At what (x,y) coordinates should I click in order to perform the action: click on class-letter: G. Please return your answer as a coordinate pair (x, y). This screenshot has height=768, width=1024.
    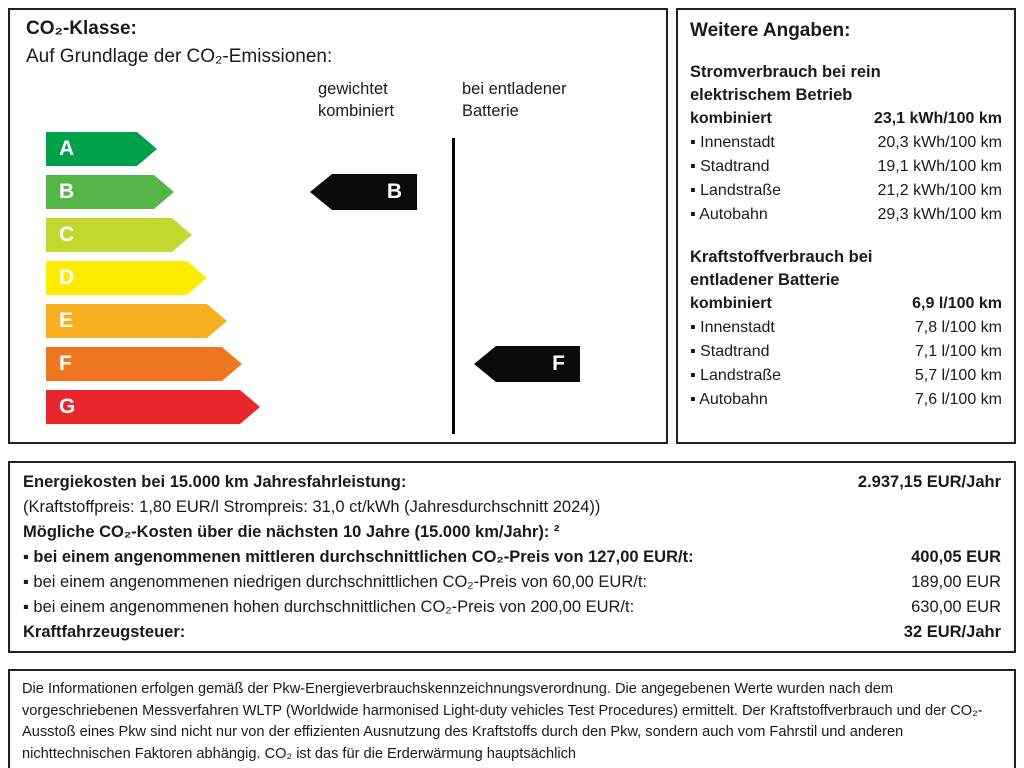
    Looking at the image, I should click on (67, 406).